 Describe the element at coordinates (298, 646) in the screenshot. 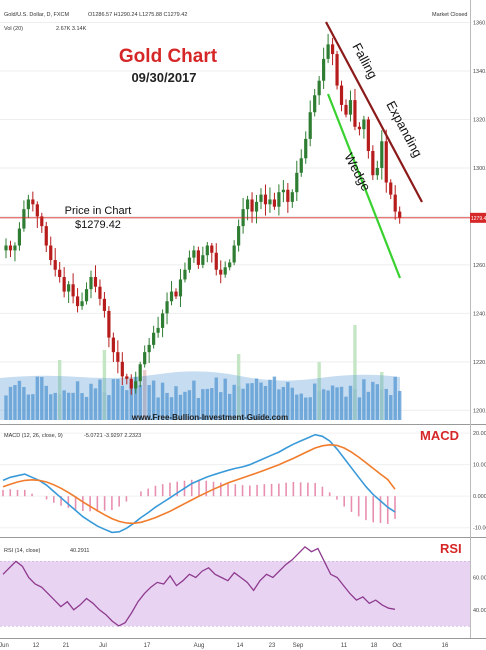

I see `x-tick-label: Sep` at that location.